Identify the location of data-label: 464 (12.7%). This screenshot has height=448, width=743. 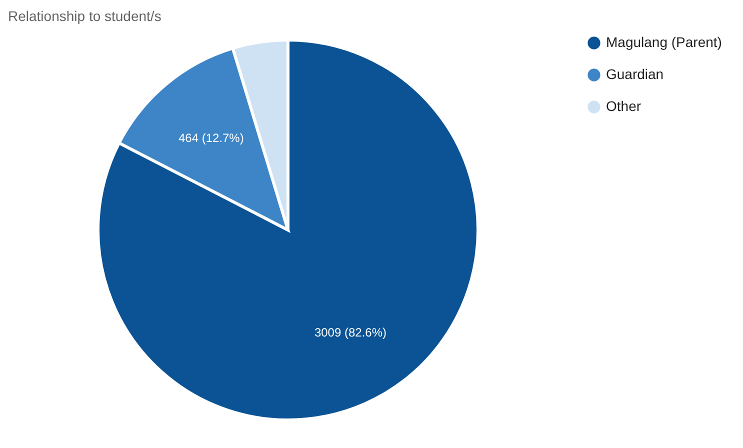
(211, 137).